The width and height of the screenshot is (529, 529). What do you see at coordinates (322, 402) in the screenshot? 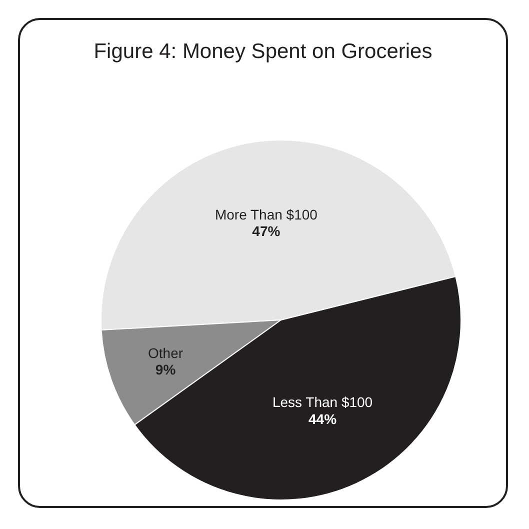
I see `slice-label: Less Than $100` at bounding box center [322, 402].